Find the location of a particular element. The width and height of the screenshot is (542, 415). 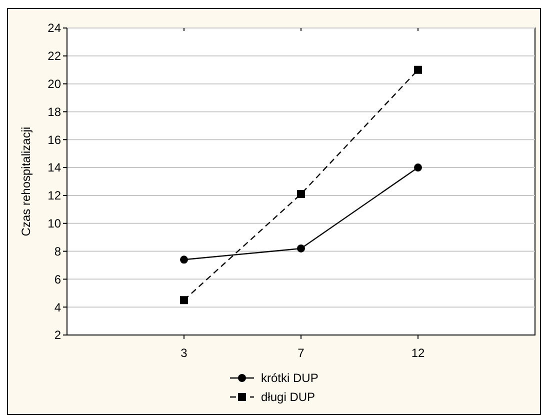

y-tick-label: 22 is located at coordinates (55, 56).